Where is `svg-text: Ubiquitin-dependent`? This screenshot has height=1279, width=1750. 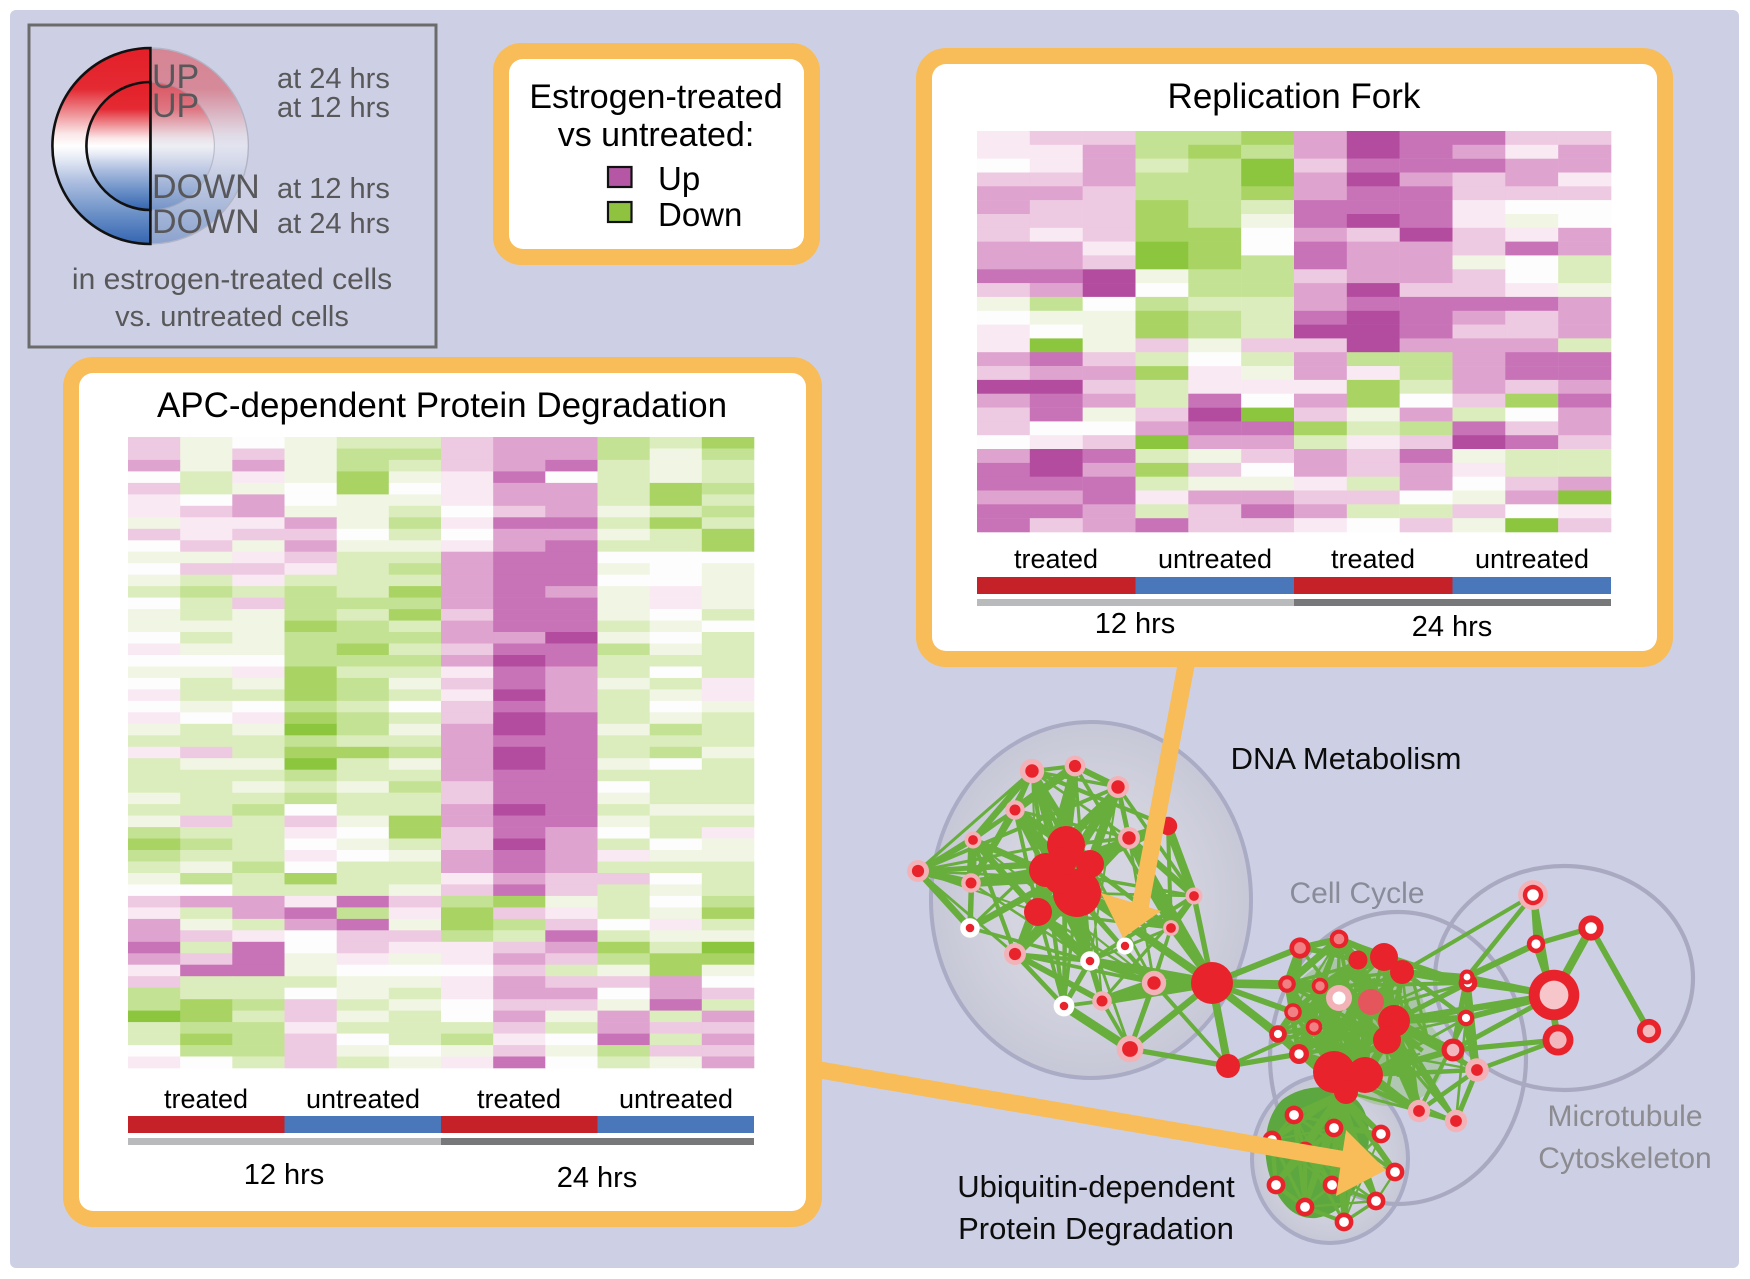 svg-text: Ubiquitin-dependent is located at coordinates (1096, 1186).